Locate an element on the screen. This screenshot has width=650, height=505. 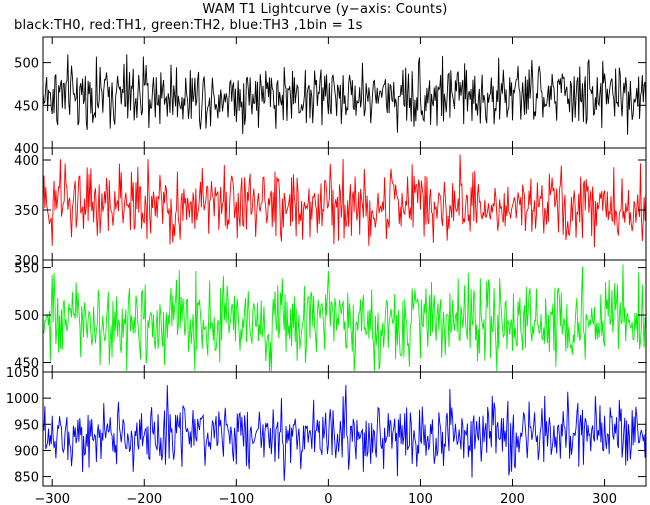
y-tick-label-TH2: 550 is located at coordinates (26, 269).